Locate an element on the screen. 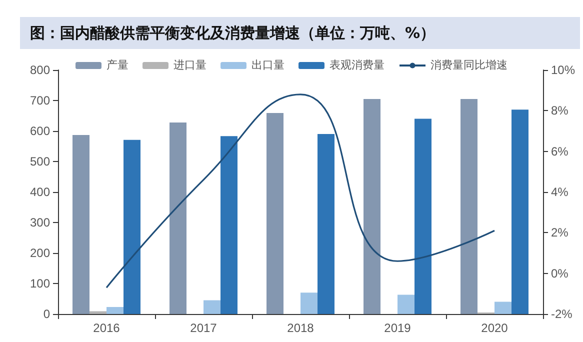  y2-tick-label: 4% is located at coordinates (560, 192).